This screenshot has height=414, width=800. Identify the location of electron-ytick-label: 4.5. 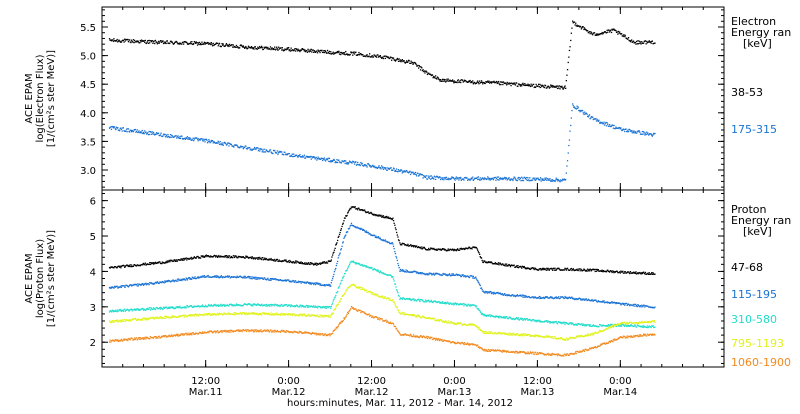
(88, 85).